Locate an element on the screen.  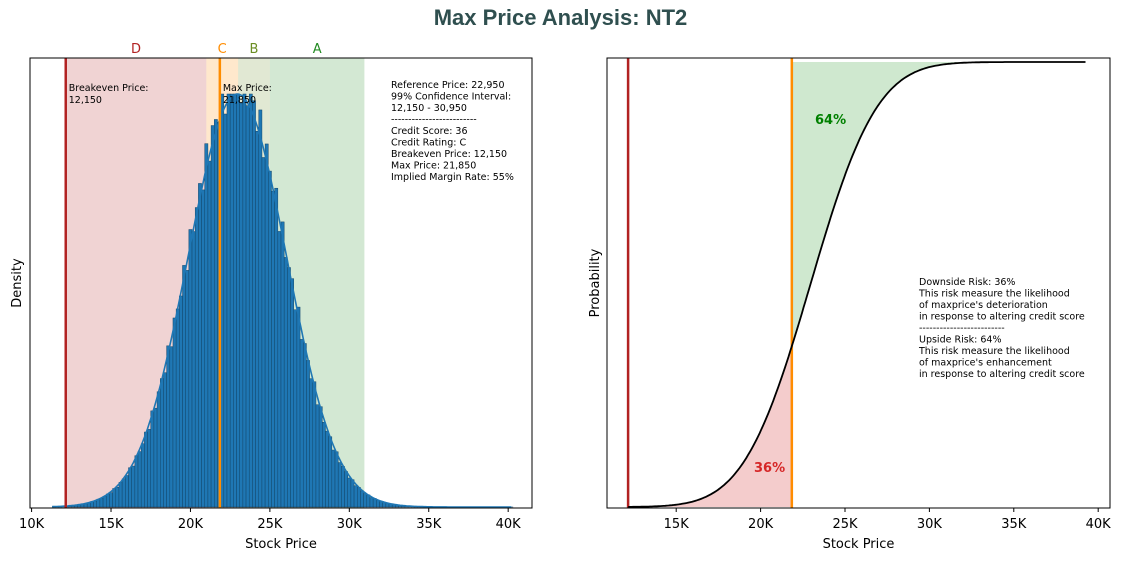
density-x-axis-label: Stock Price is located at coordinates (281, 544).